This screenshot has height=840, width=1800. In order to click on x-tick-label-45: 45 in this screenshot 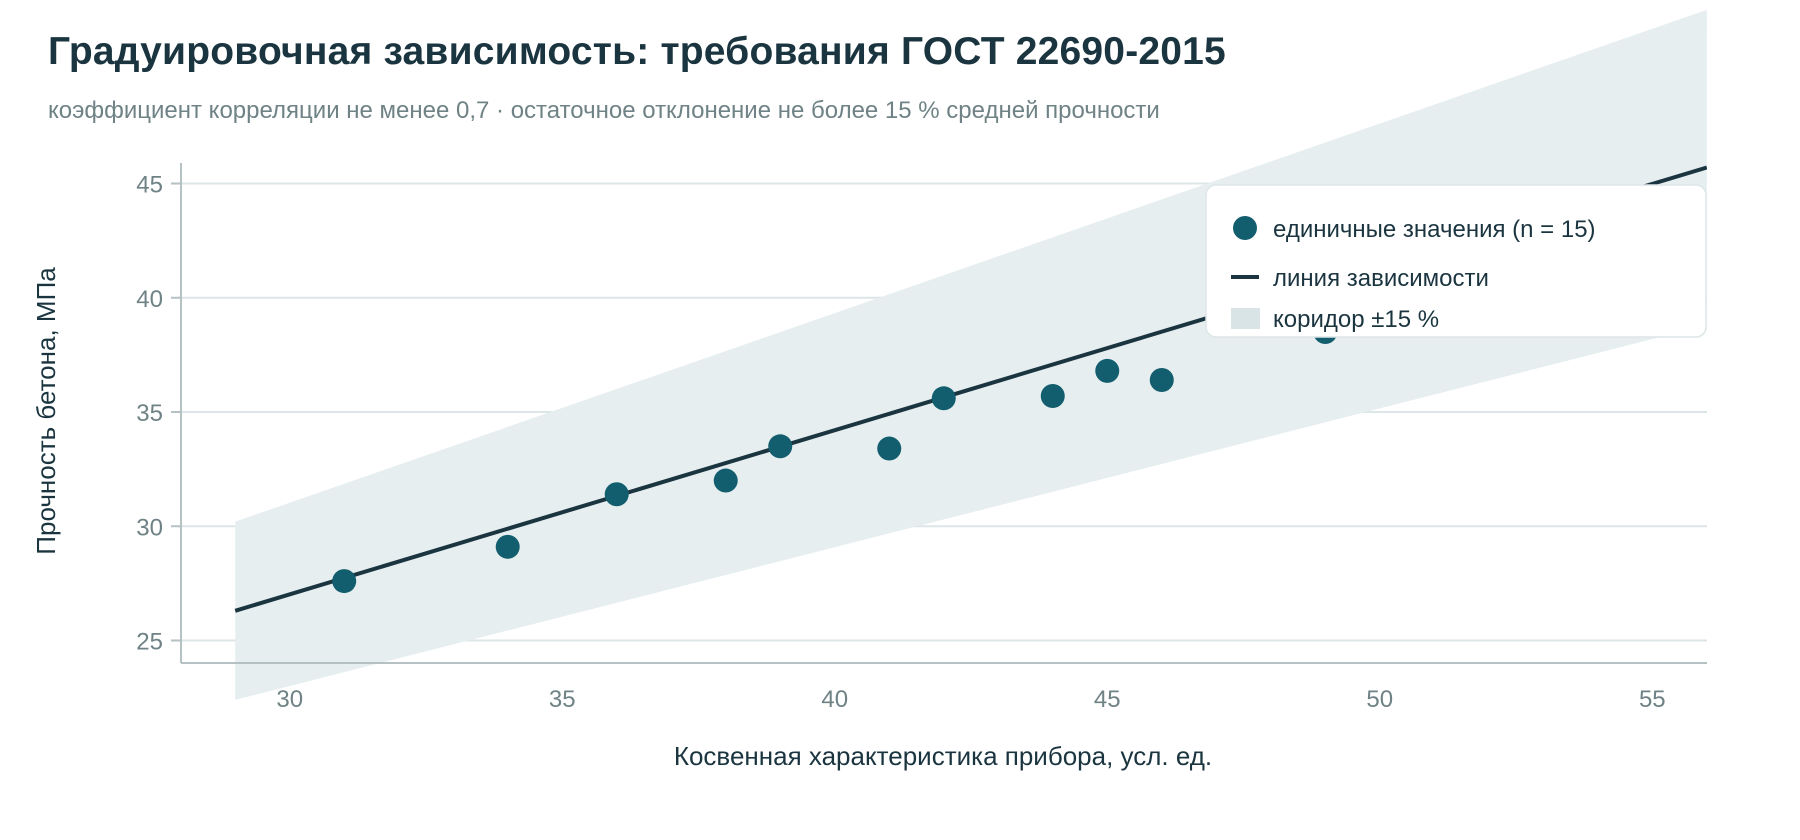, I will do `click(1107, 699)`.